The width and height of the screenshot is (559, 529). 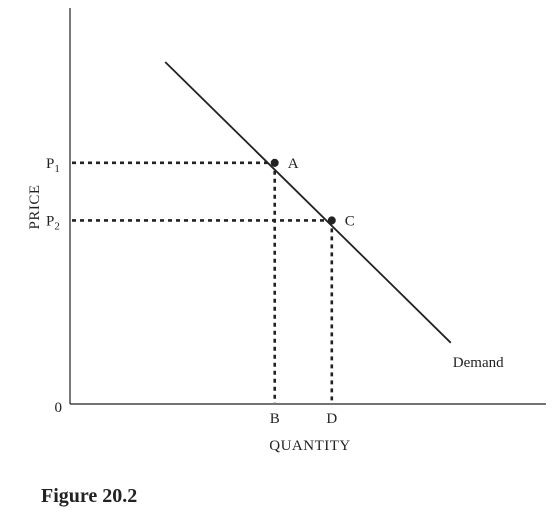 I want to click on figure-caption: Figure 20.2, so click(x=89, y=496).